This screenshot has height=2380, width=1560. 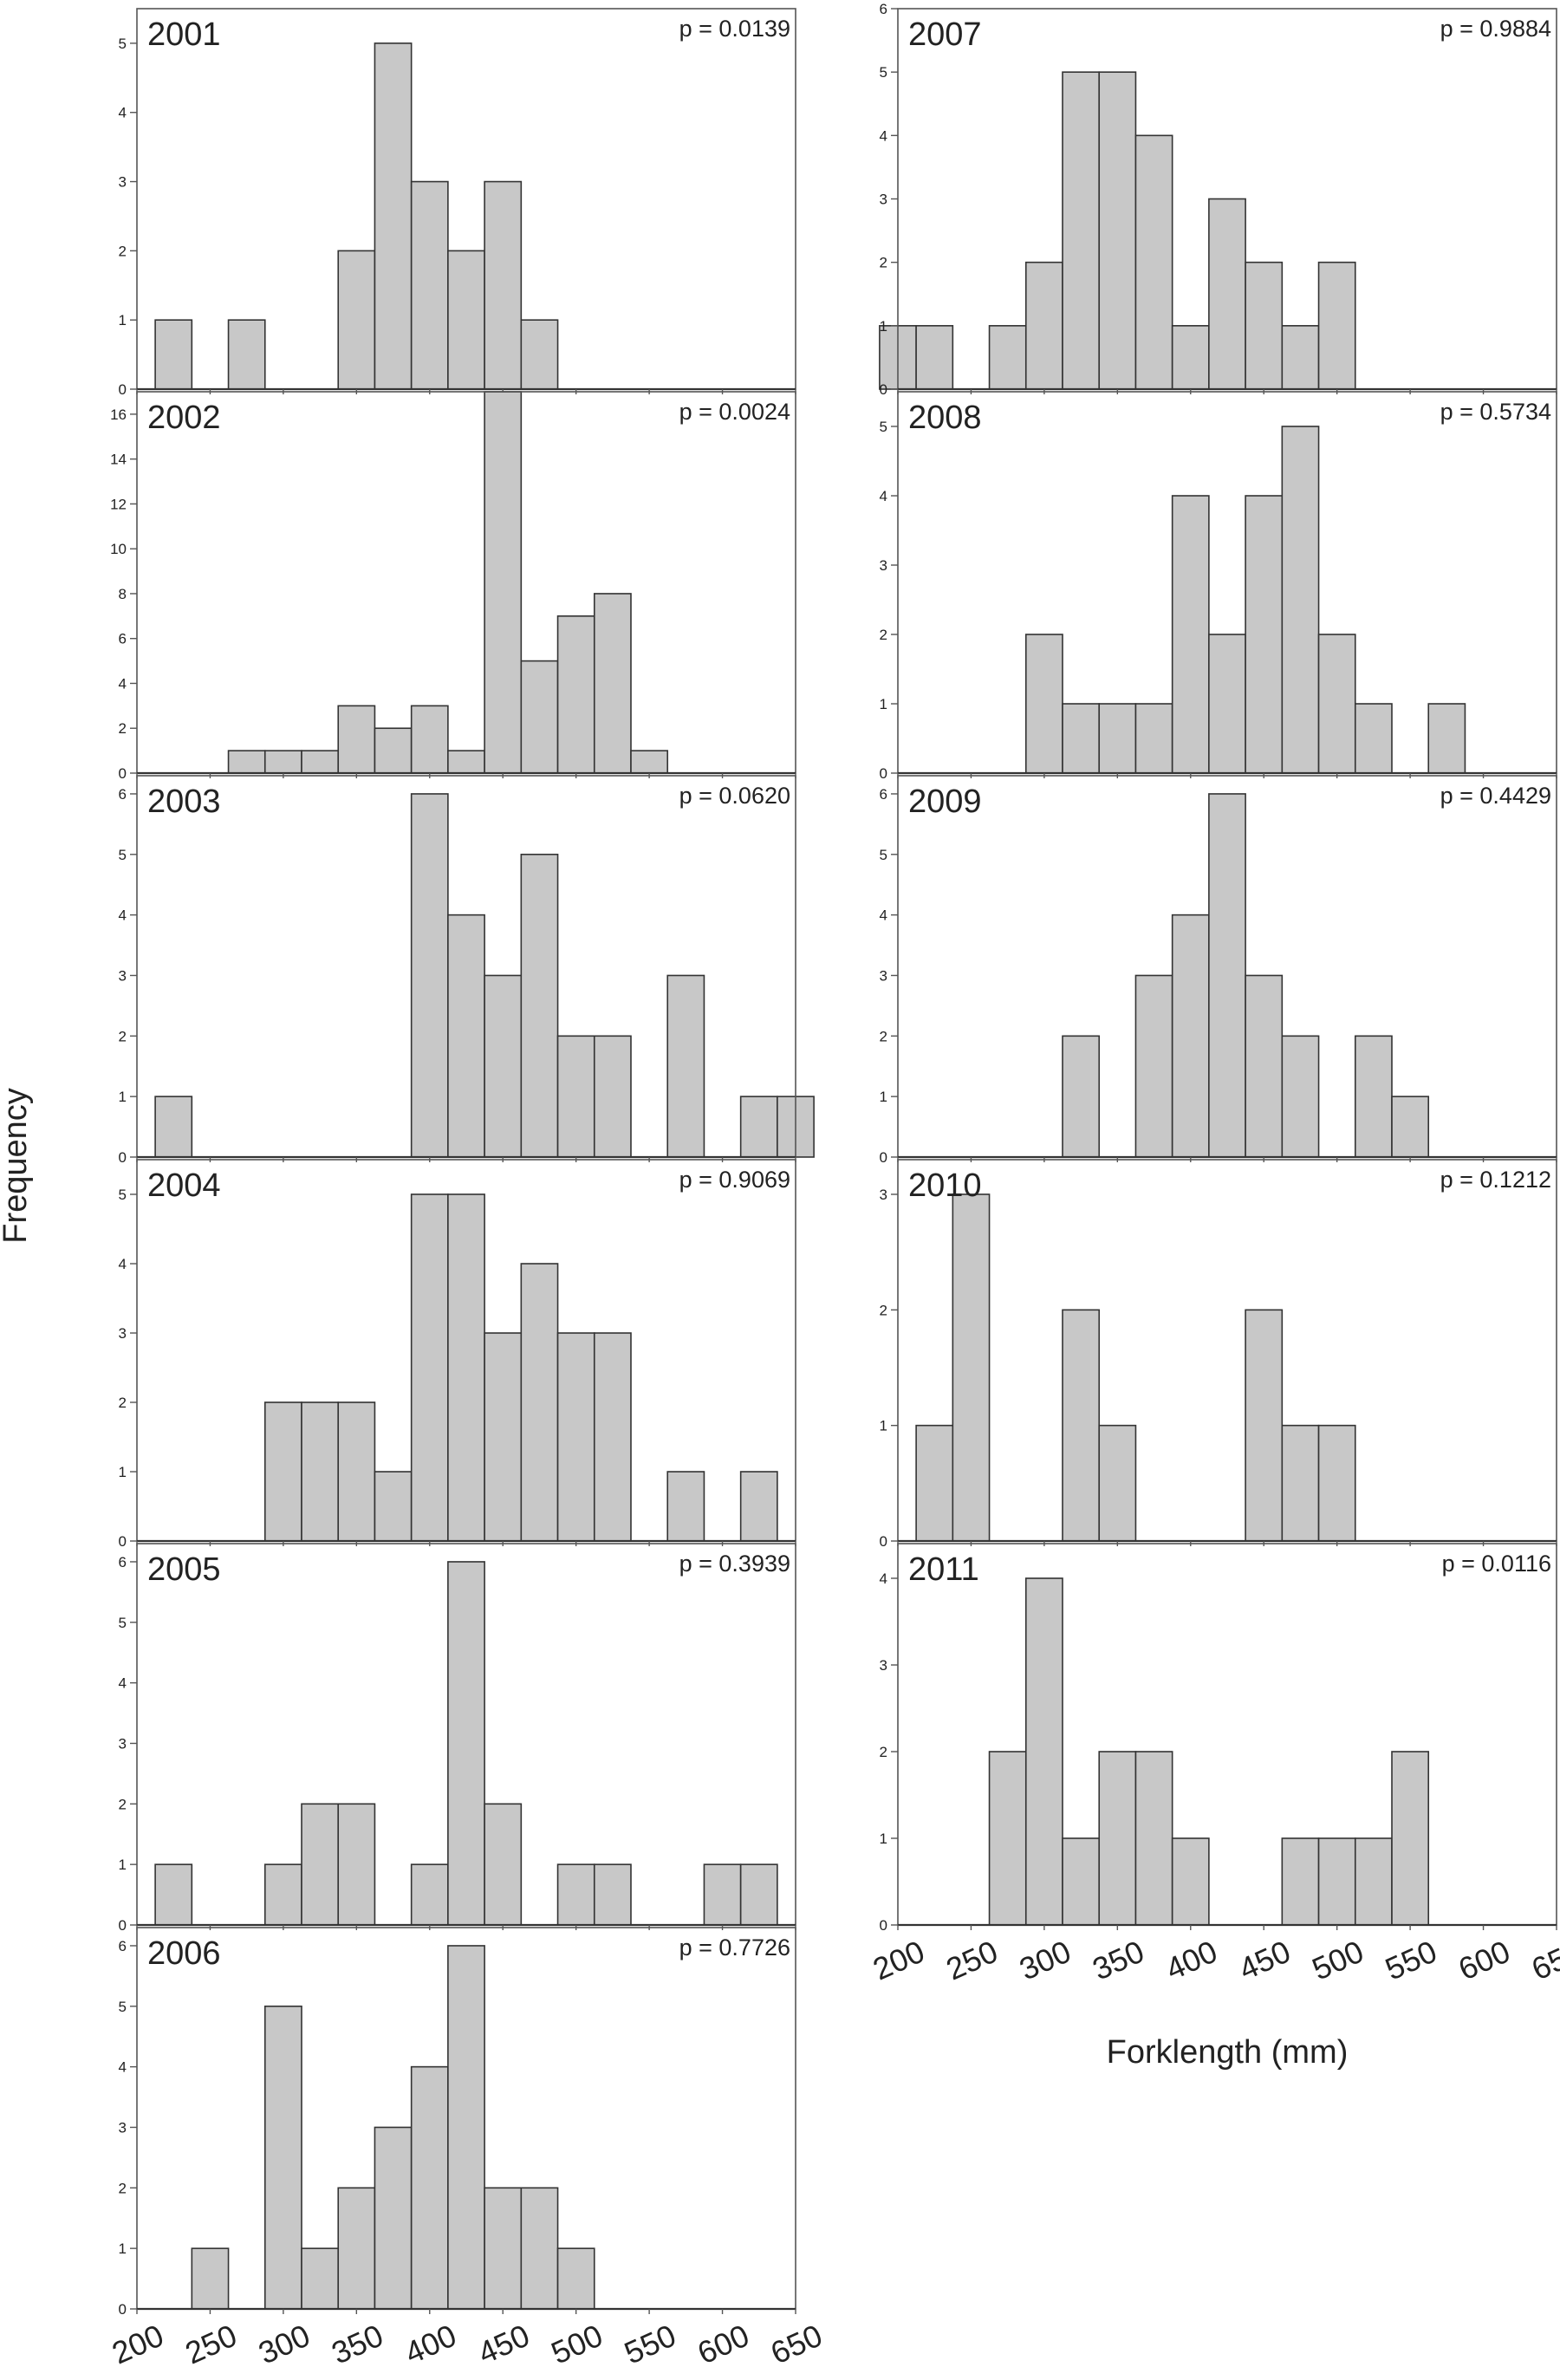 I want to click on panel-2011-xtick-label-550: 550, so click(x=1411, y=1960).